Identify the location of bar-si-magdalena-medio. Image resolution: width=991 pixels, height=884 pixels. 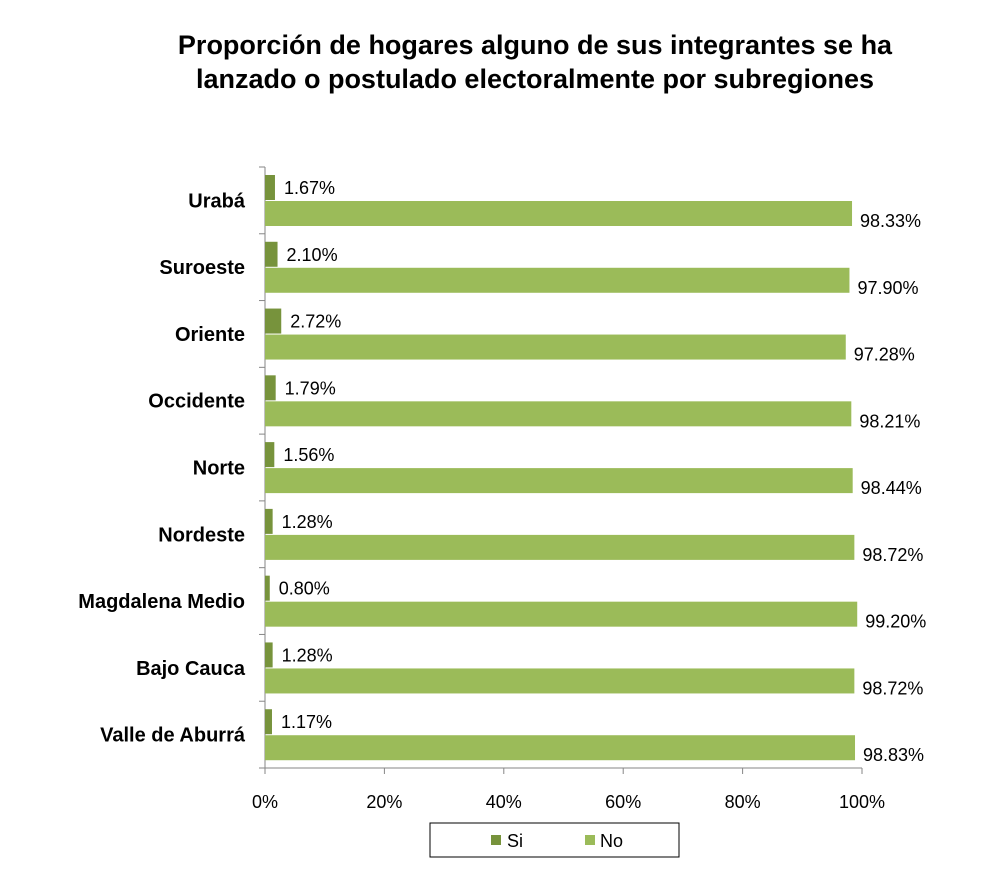
(267, 588).